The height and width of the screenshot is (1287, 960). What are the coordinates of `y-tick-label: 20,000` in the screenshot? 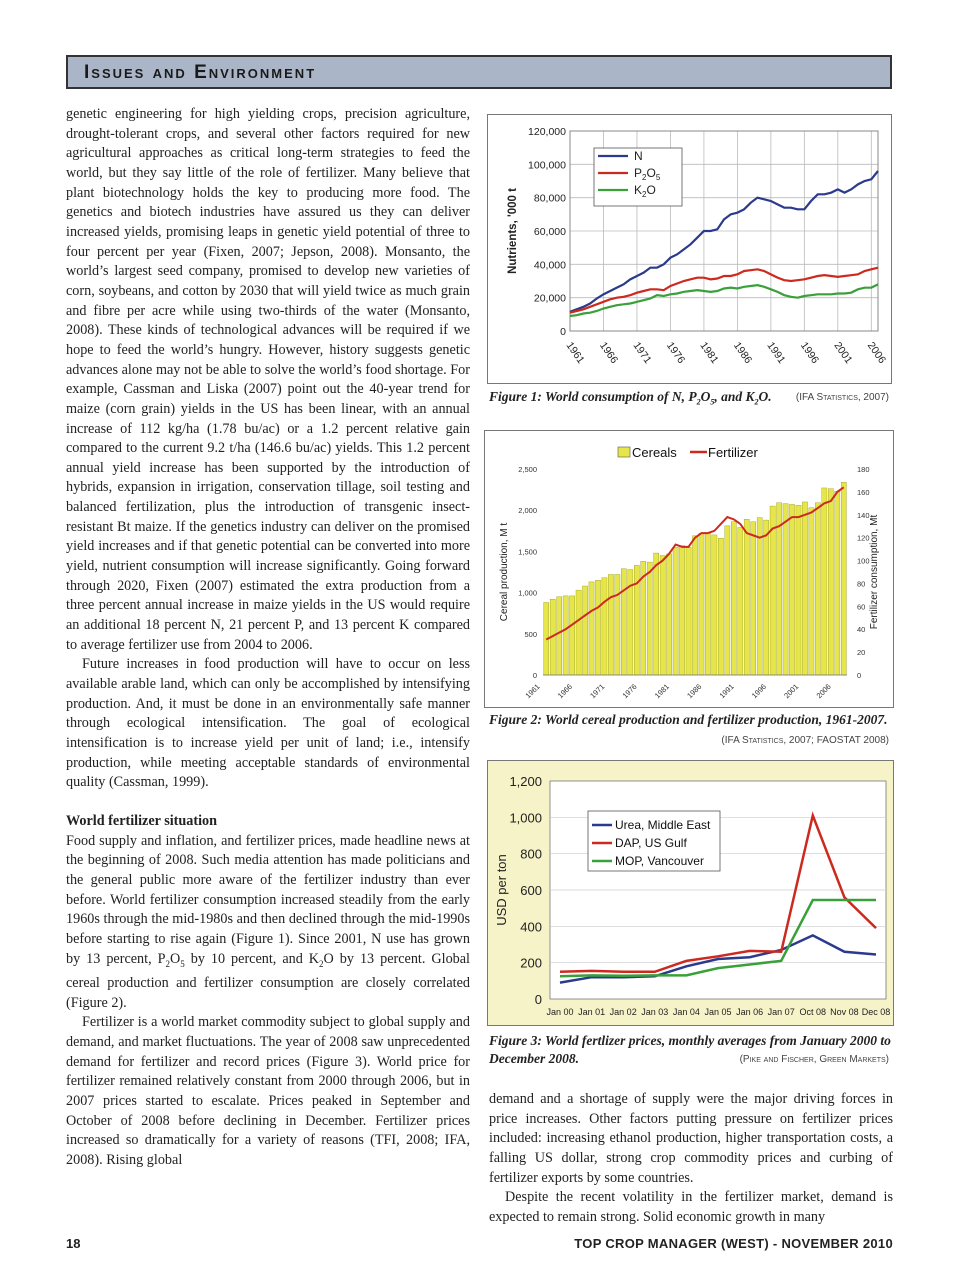 It's located at (550, 299).